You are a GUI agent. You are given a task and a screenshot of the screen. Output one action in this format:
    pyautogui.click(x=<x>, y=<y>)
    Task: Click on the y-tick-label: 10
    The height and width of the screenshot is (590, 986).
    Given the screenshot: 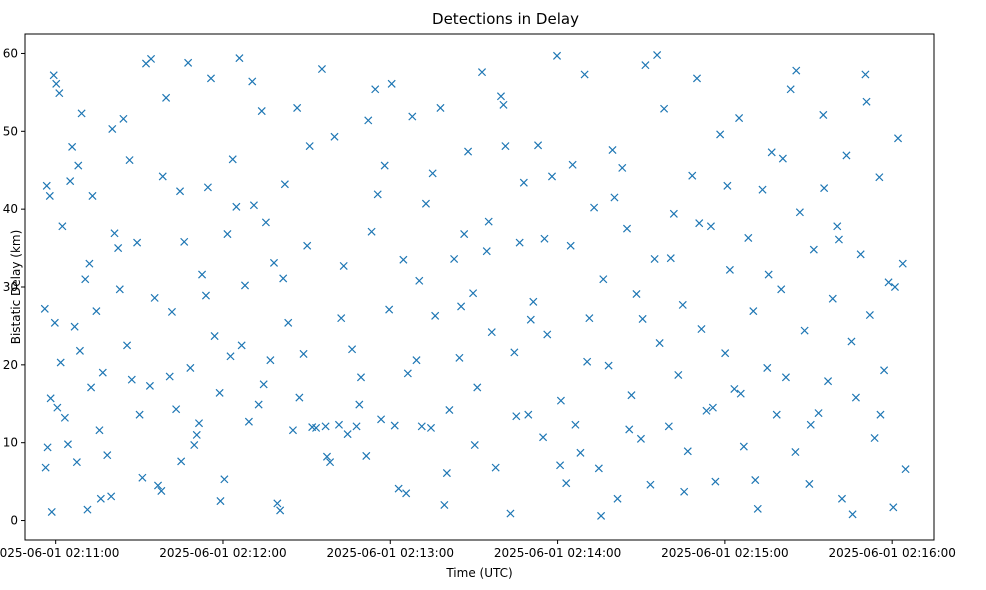 What is the action you would take?
    pyautogui.click(x=10, y=443)
    